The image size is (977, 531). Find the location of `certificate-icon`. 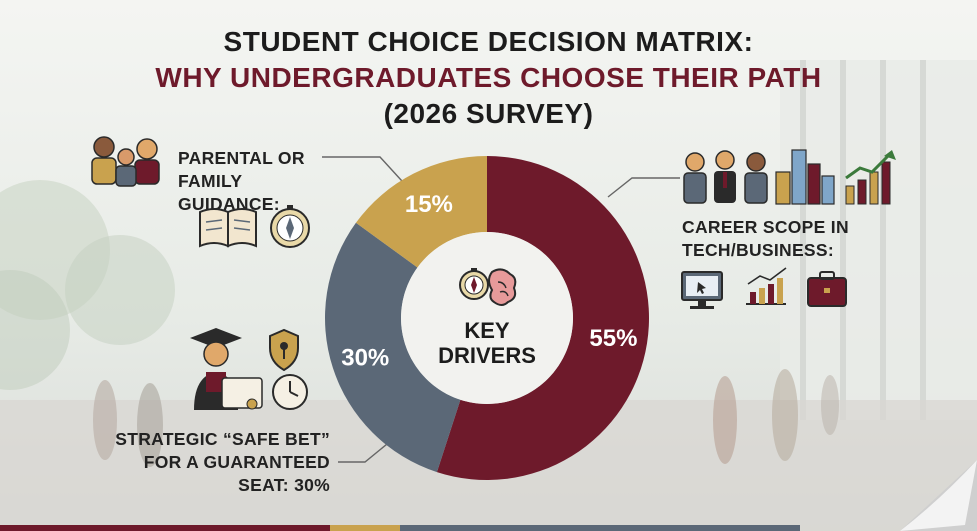

certificate-icon is located at coordinates (242, 393).